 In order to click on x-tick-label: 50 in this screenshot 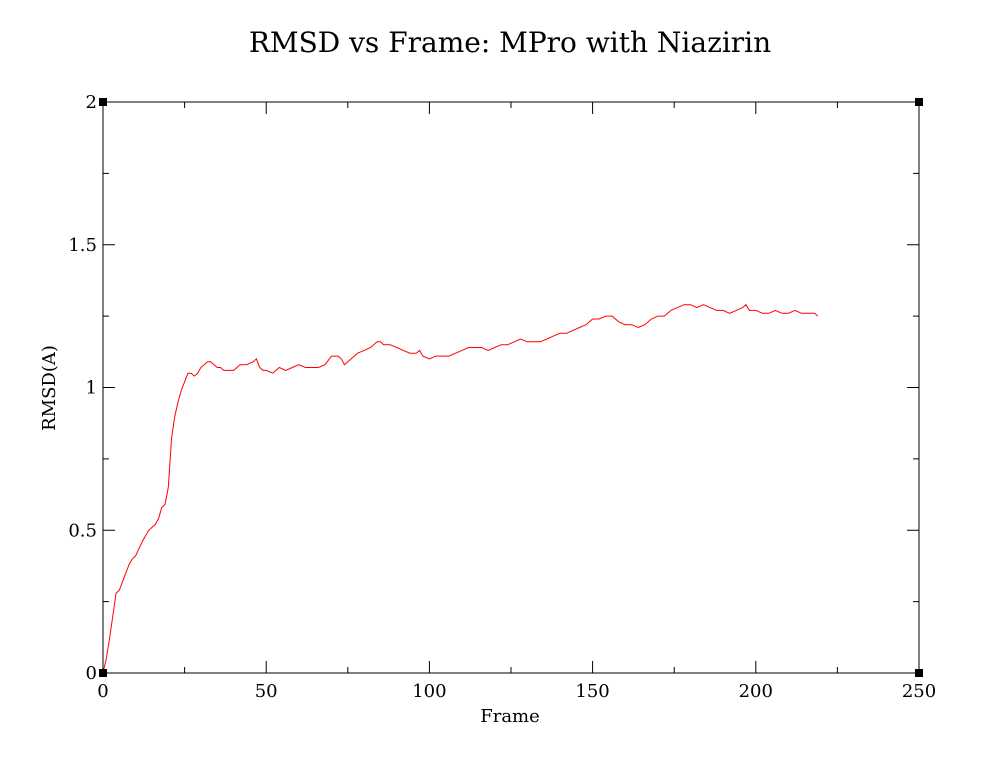, I will do `click(266, 691)`.